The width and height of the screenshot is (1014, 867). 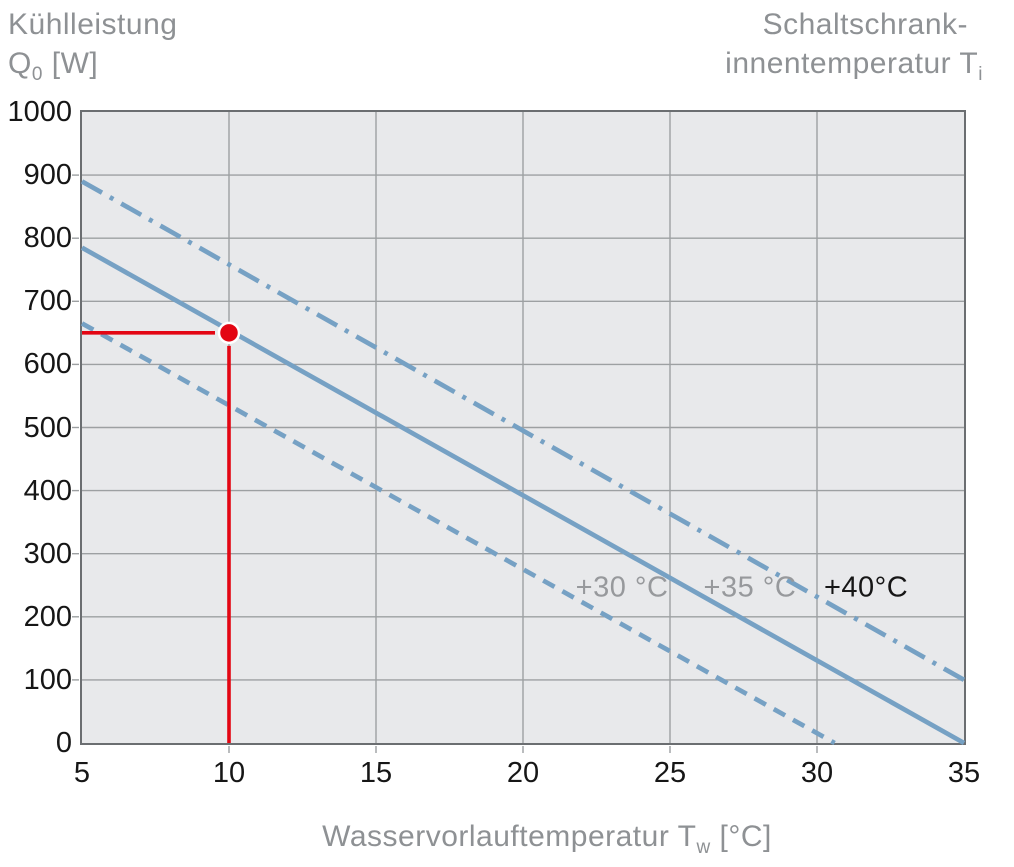 What do you see at coordinates (670, 773) in the screenshot?
I see `x-tick-label: 25` at bounding box center [670, 773].